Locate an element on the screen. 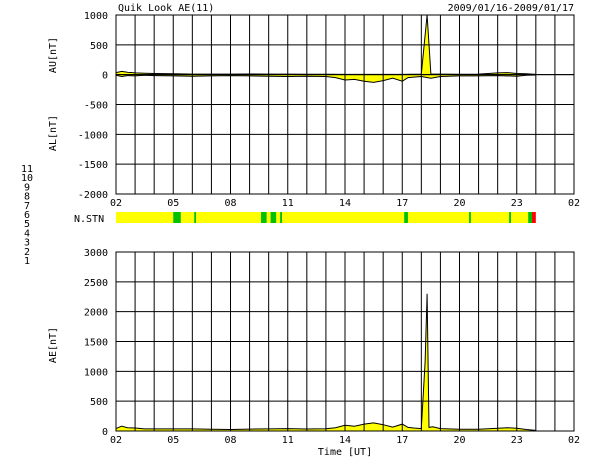 The width and height of the screenshot is (590, 460). ae-ytick-label: 1500 is located at coordinates (96, 343).